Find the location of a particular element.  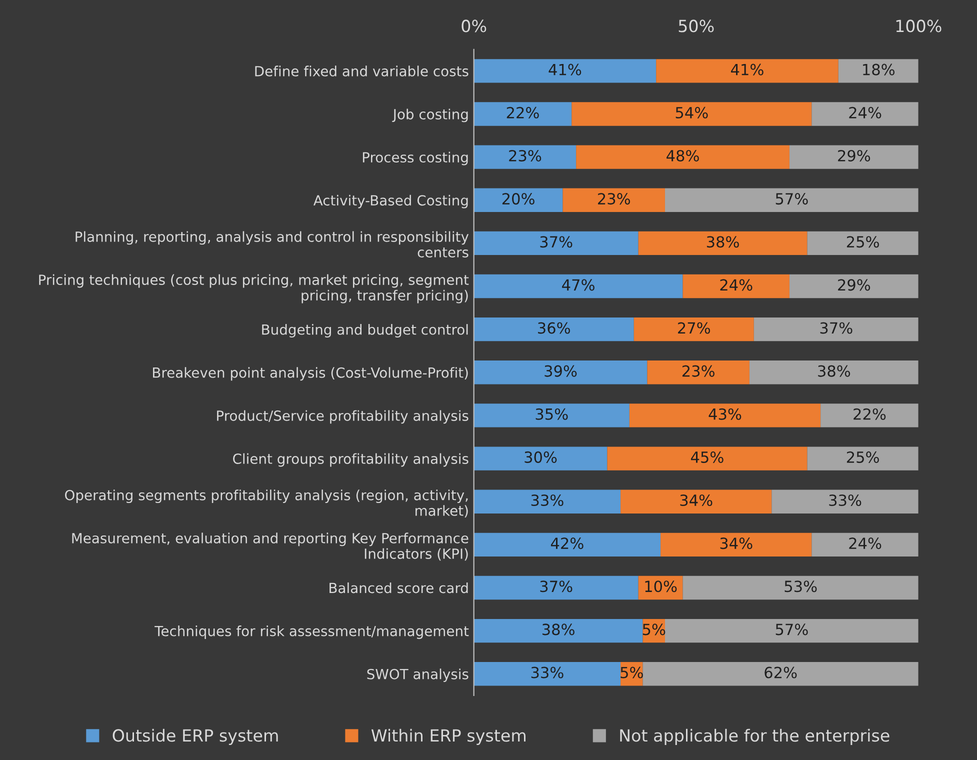

data-label: 47% is located at coordinates (578, 285).